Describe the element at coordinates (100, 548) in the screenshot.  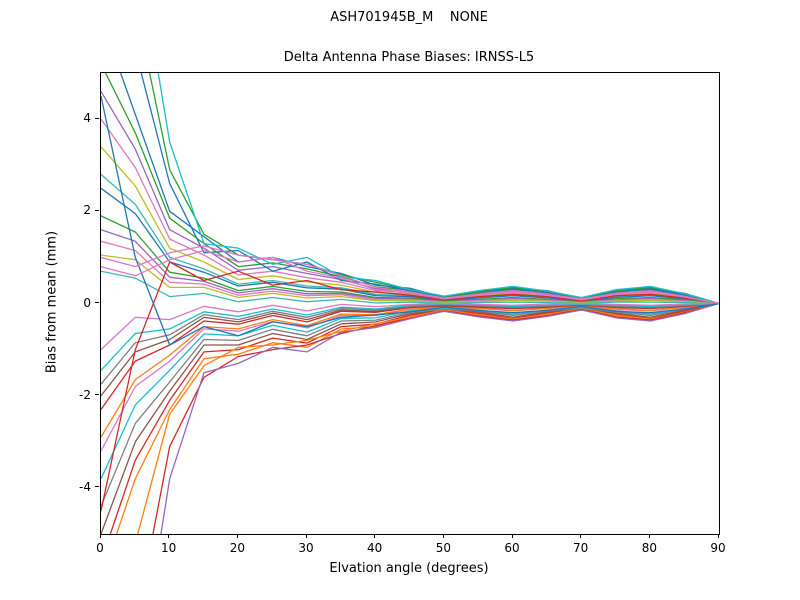
I see `x-tick-label: 0` at that location.